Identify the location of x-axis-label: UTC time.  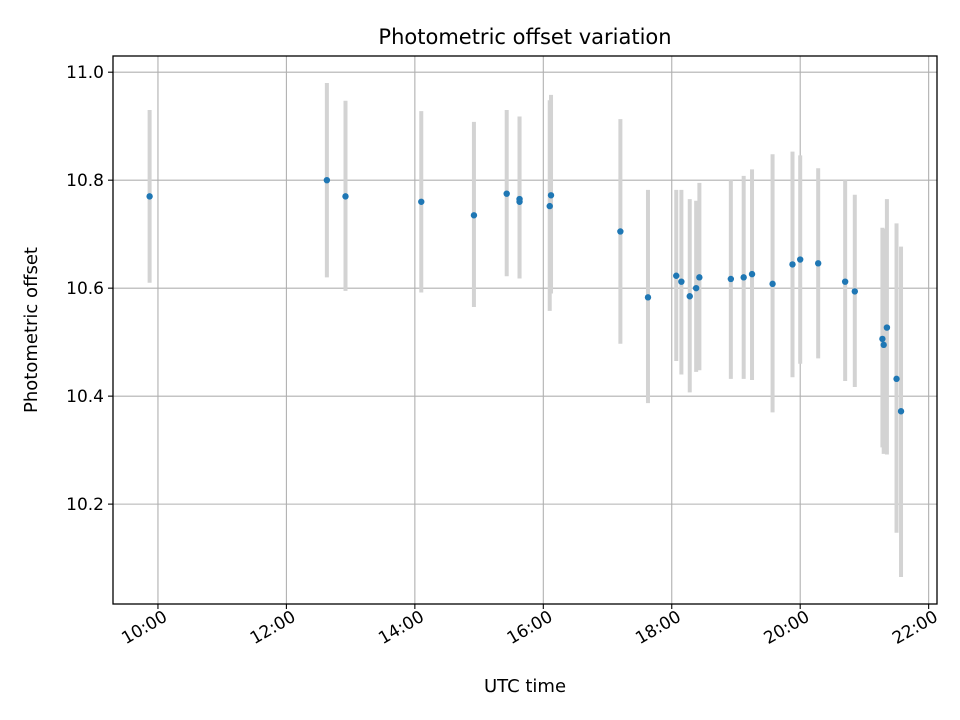
(525, 686).